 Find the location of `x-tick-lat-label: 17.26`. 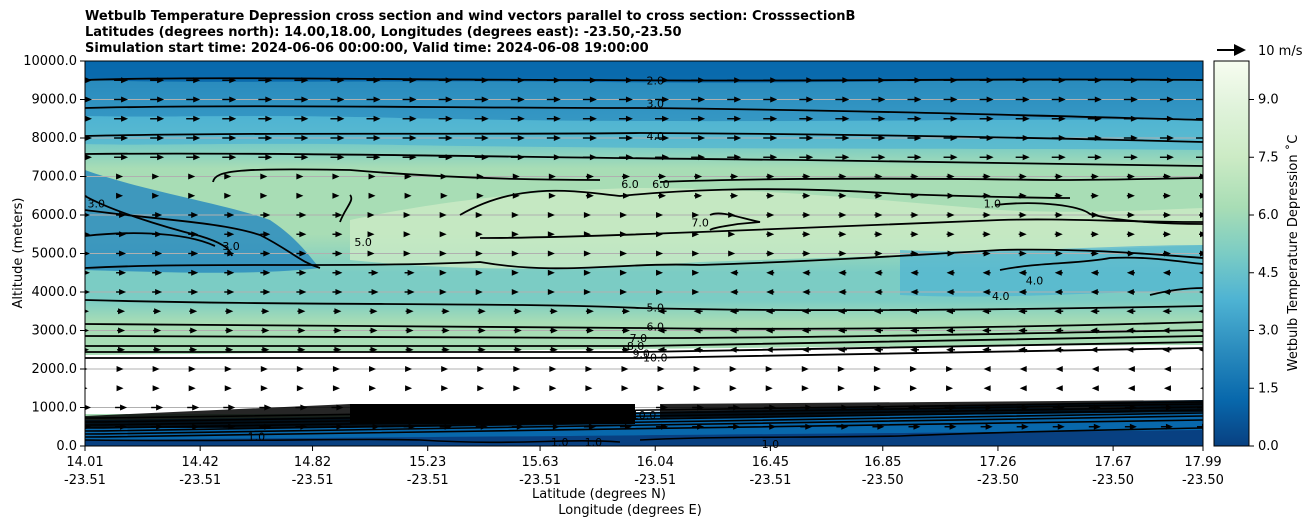

x-tick-lat-label: 17.26 is located at coordinates (997, 462).